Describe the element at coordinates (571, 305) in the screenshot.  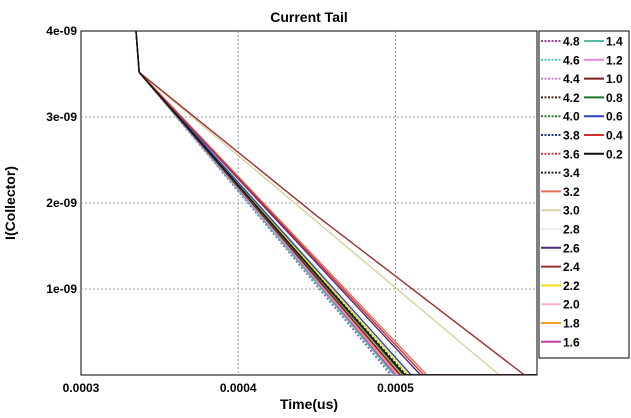
I see `legend-label: 2.0` at that location.